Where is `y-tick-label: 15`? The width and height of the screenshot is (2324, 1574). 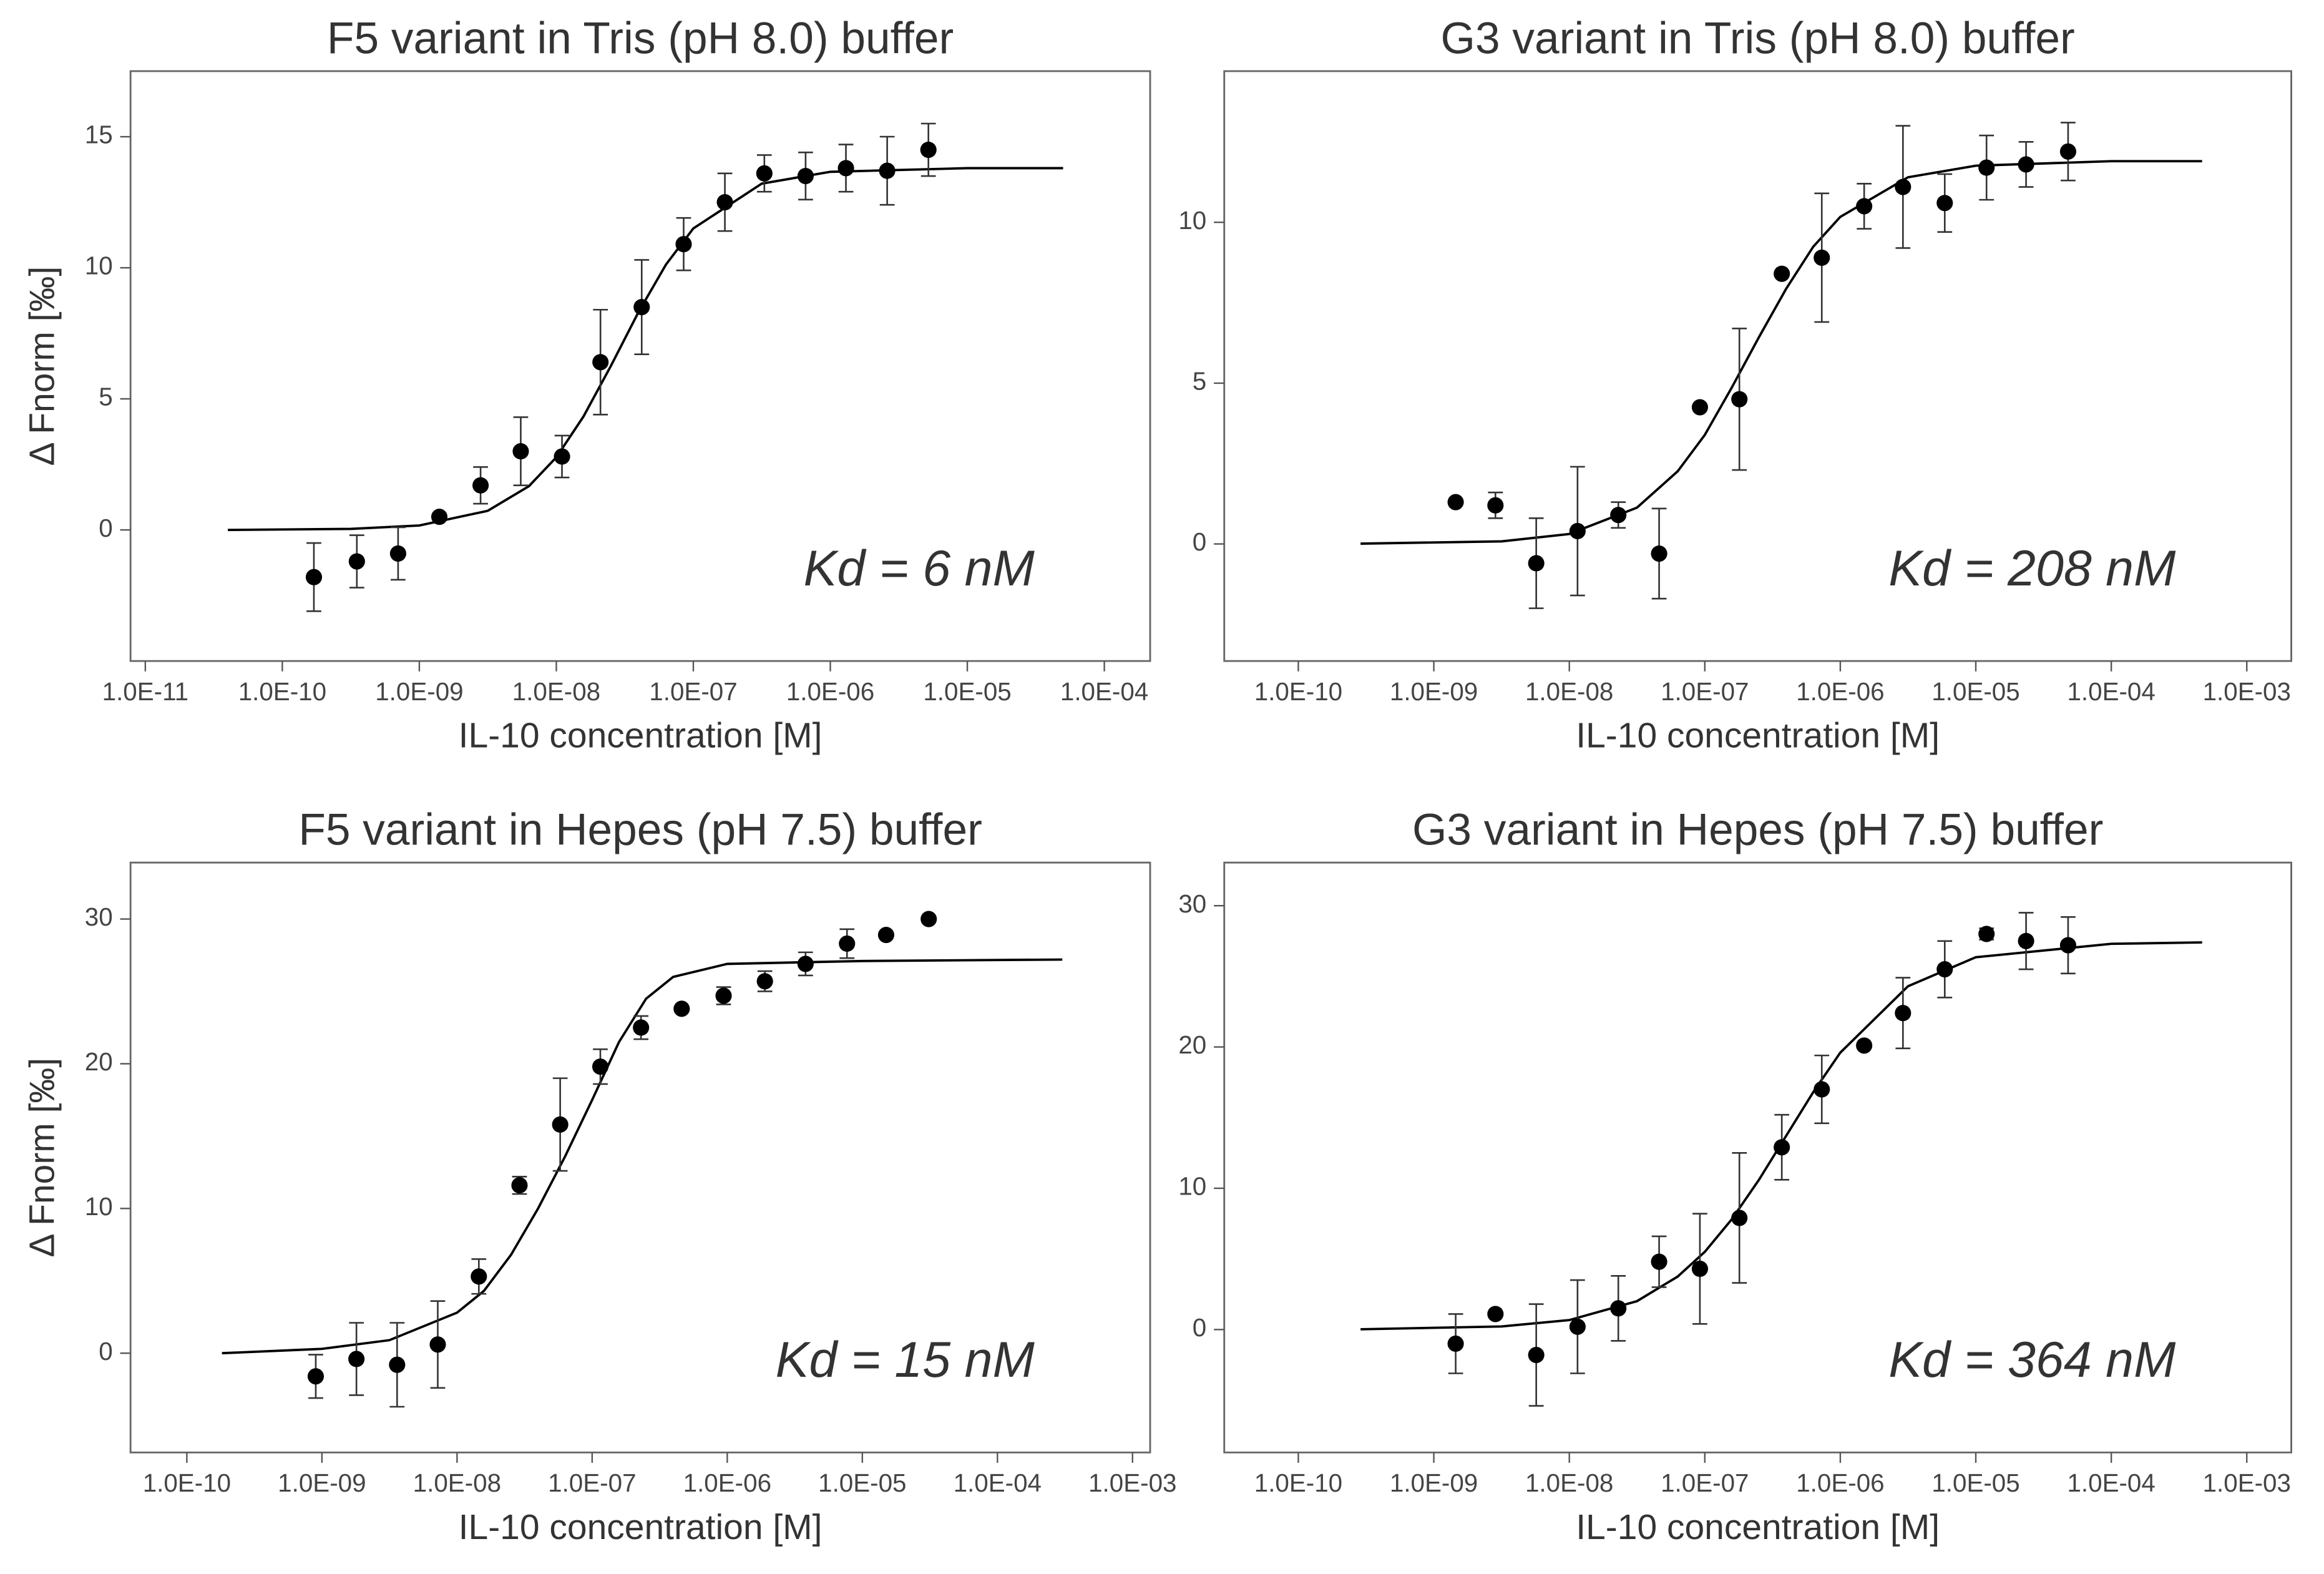
y-tick-label: 15 is located at coordinates (99, 134).